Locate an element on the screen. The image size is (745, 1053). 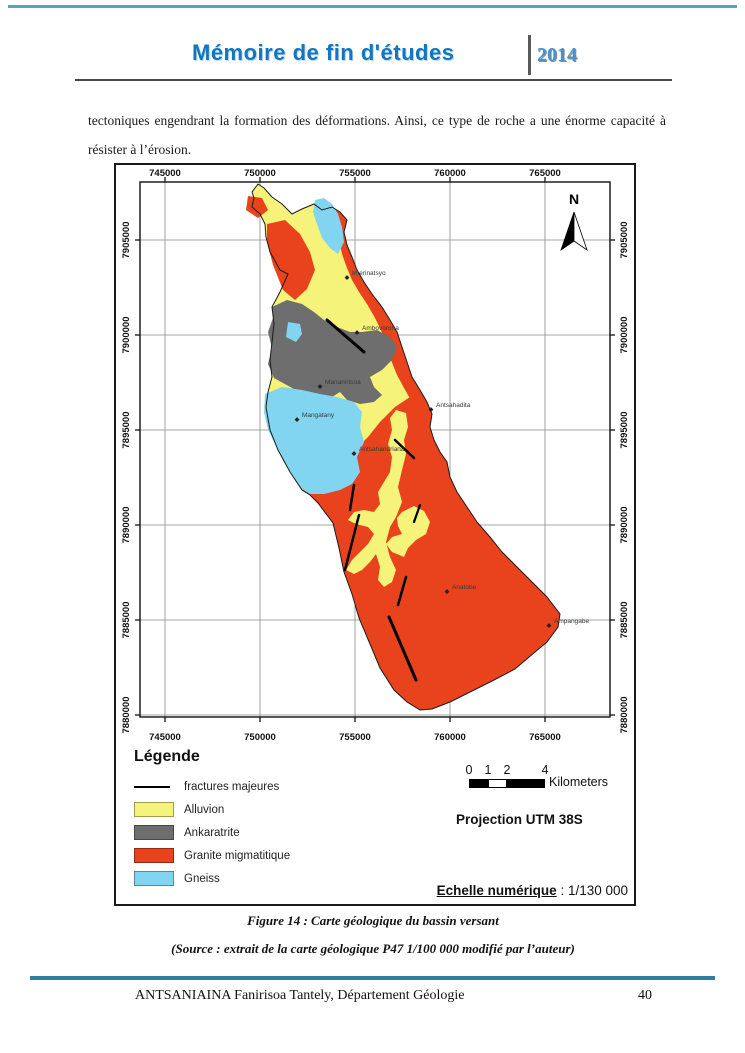
legend-item-alluvion: Alluvion is located at coordinates (212, 809).